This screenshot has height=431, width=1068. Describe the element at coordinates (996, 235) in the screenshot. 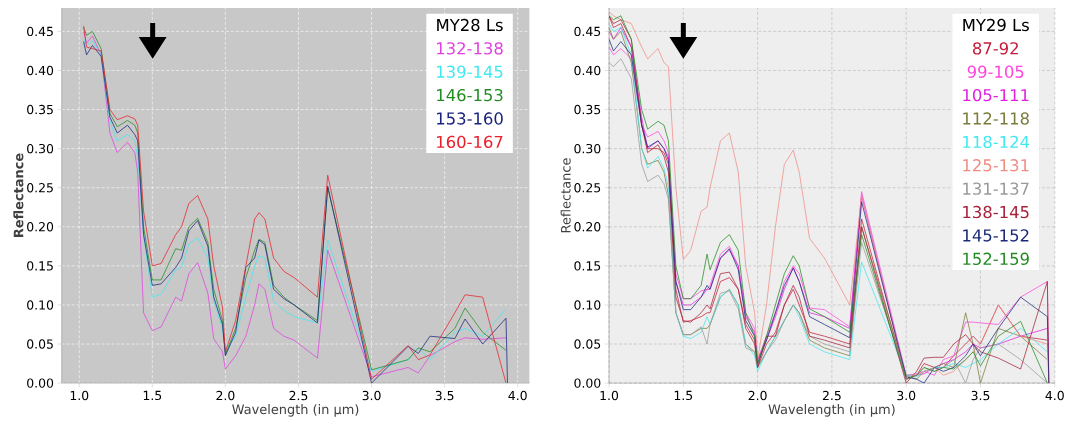

I see `text: 145-152` at that location.